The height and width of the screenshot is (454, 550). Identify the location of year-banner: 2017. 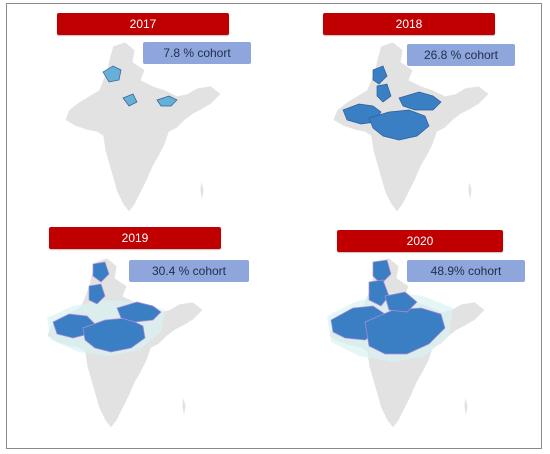
(143, 24).